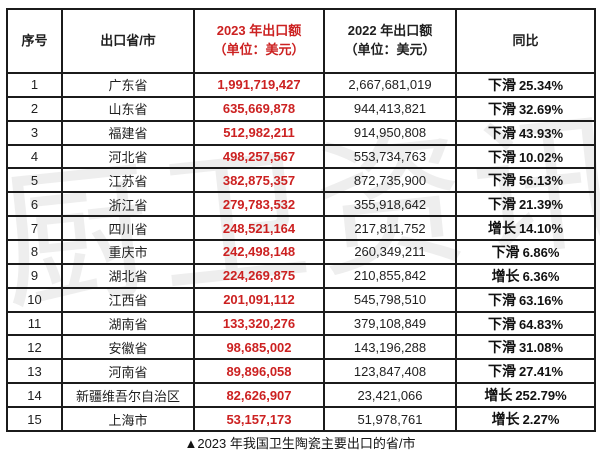  Describe the element at coordinates (390, 371) in the screenshot. I see `export-2022-cell: 123,847,408` at that location.